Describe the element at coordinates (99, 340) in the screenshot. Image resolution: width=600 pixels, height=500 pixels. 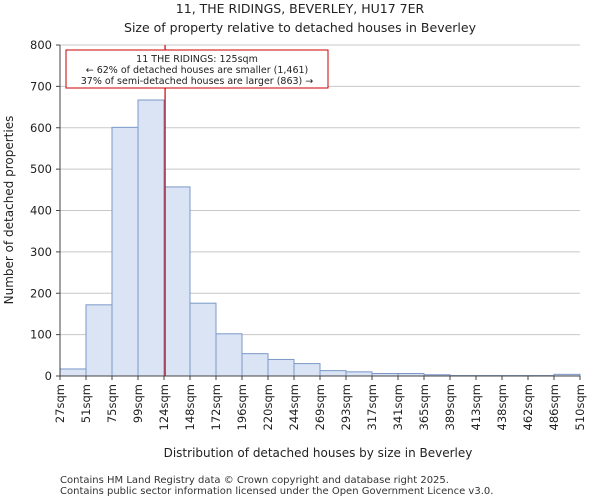
I see `bar-51sqm` at that location.